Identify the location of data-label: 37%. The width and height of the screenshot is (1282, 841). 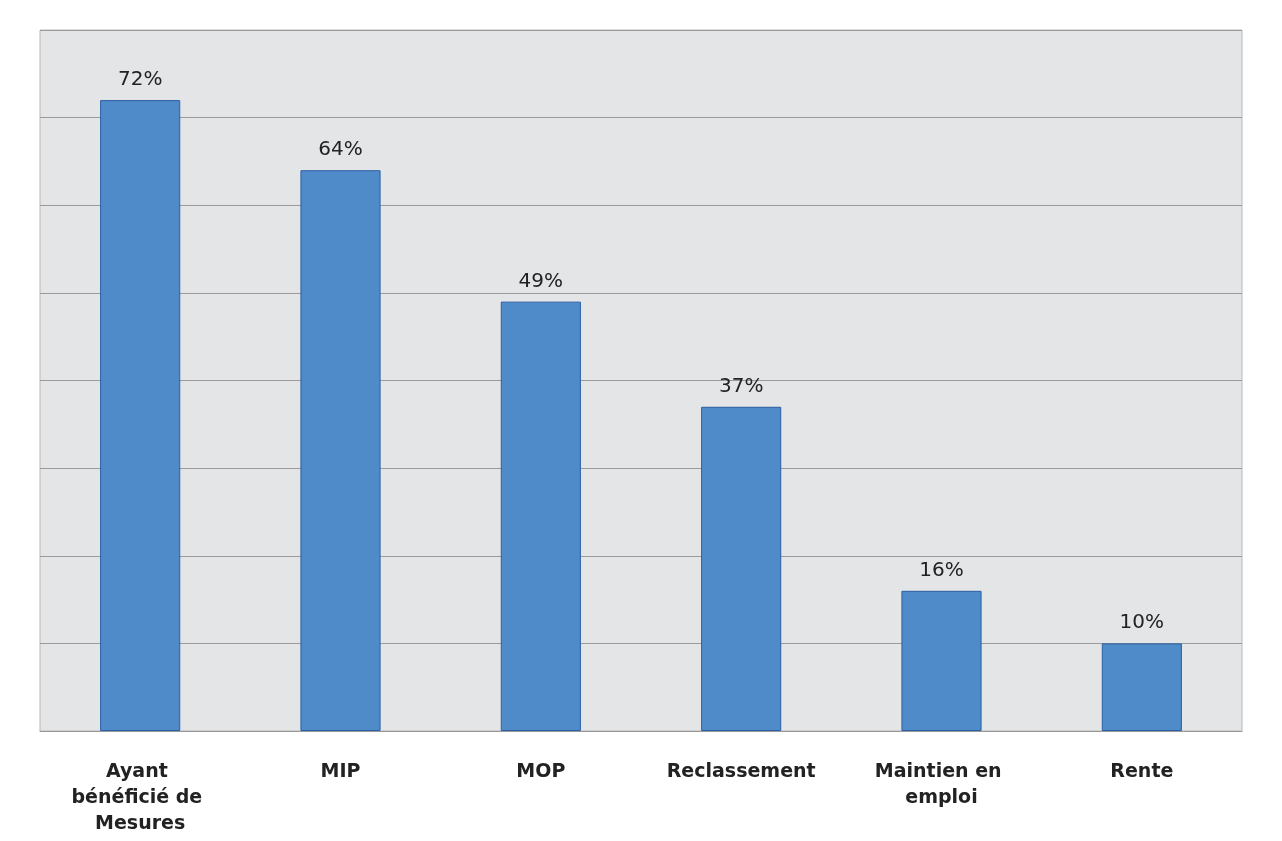
(741, 384).